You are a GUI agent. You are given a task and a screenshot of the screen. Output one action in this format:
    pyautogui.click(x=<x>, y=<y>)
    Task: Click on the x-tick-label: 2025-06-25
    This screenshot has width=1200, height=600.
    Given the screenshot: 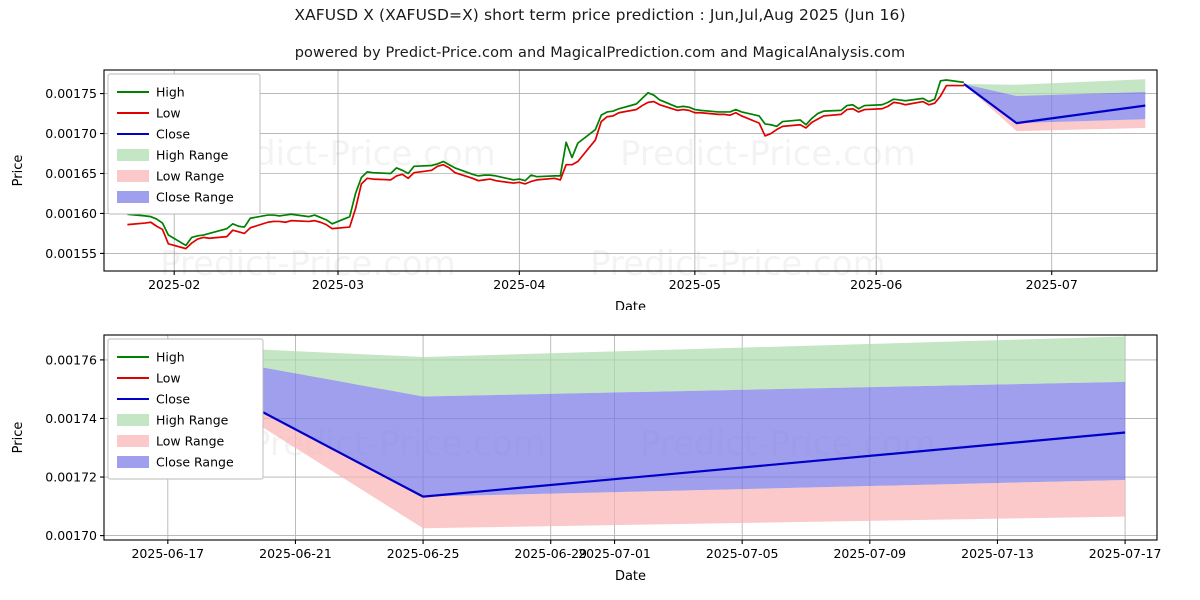 What is the action you would take?
    pyautogui.click(x=423, y=553)
    